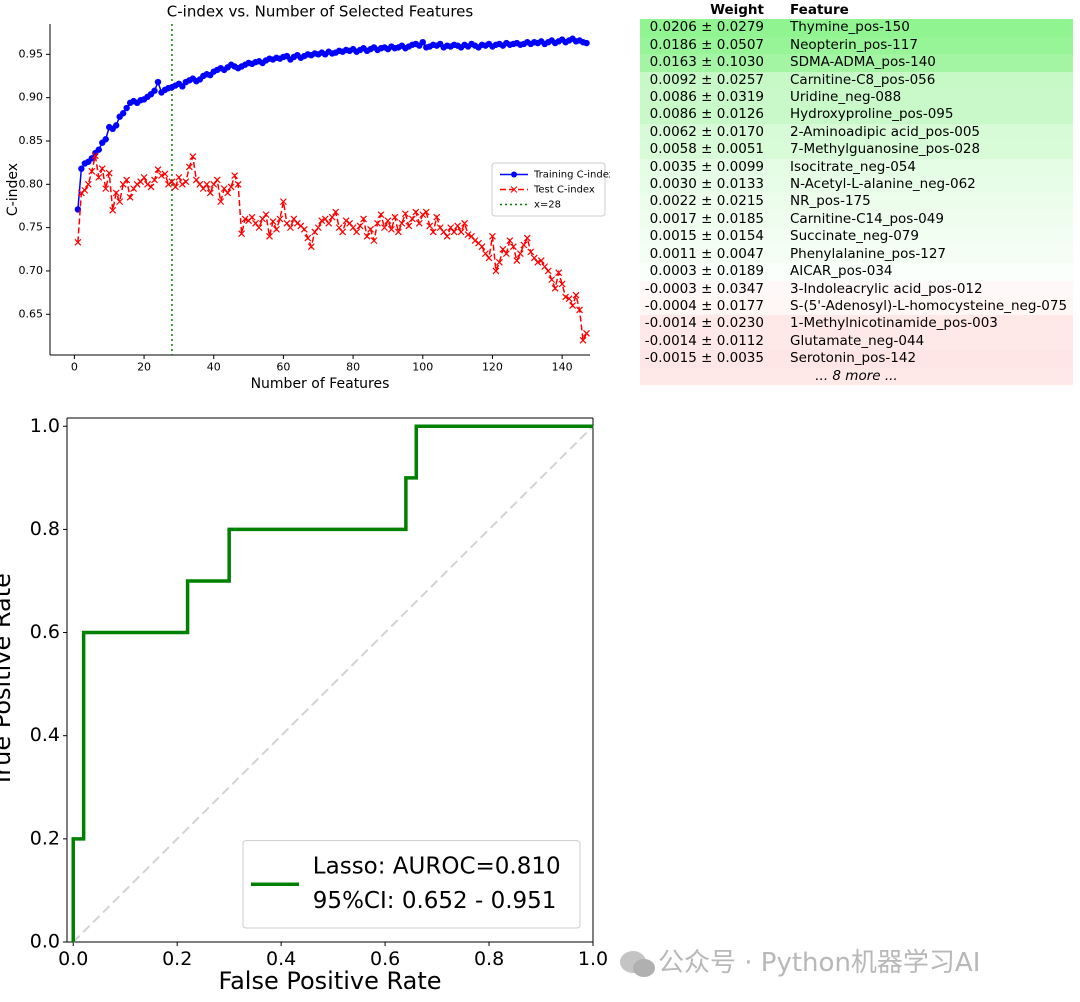 The image size is (1080, 1002). What do you see at coordinates (45, 838) in the screenshot?
I see `y-tick-label: 0.2` at bounding box center [45, 838].